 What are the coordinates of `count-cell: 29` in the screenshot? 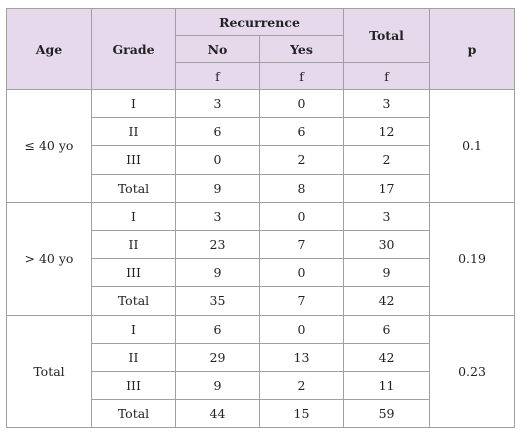 It's located at (217, 357).